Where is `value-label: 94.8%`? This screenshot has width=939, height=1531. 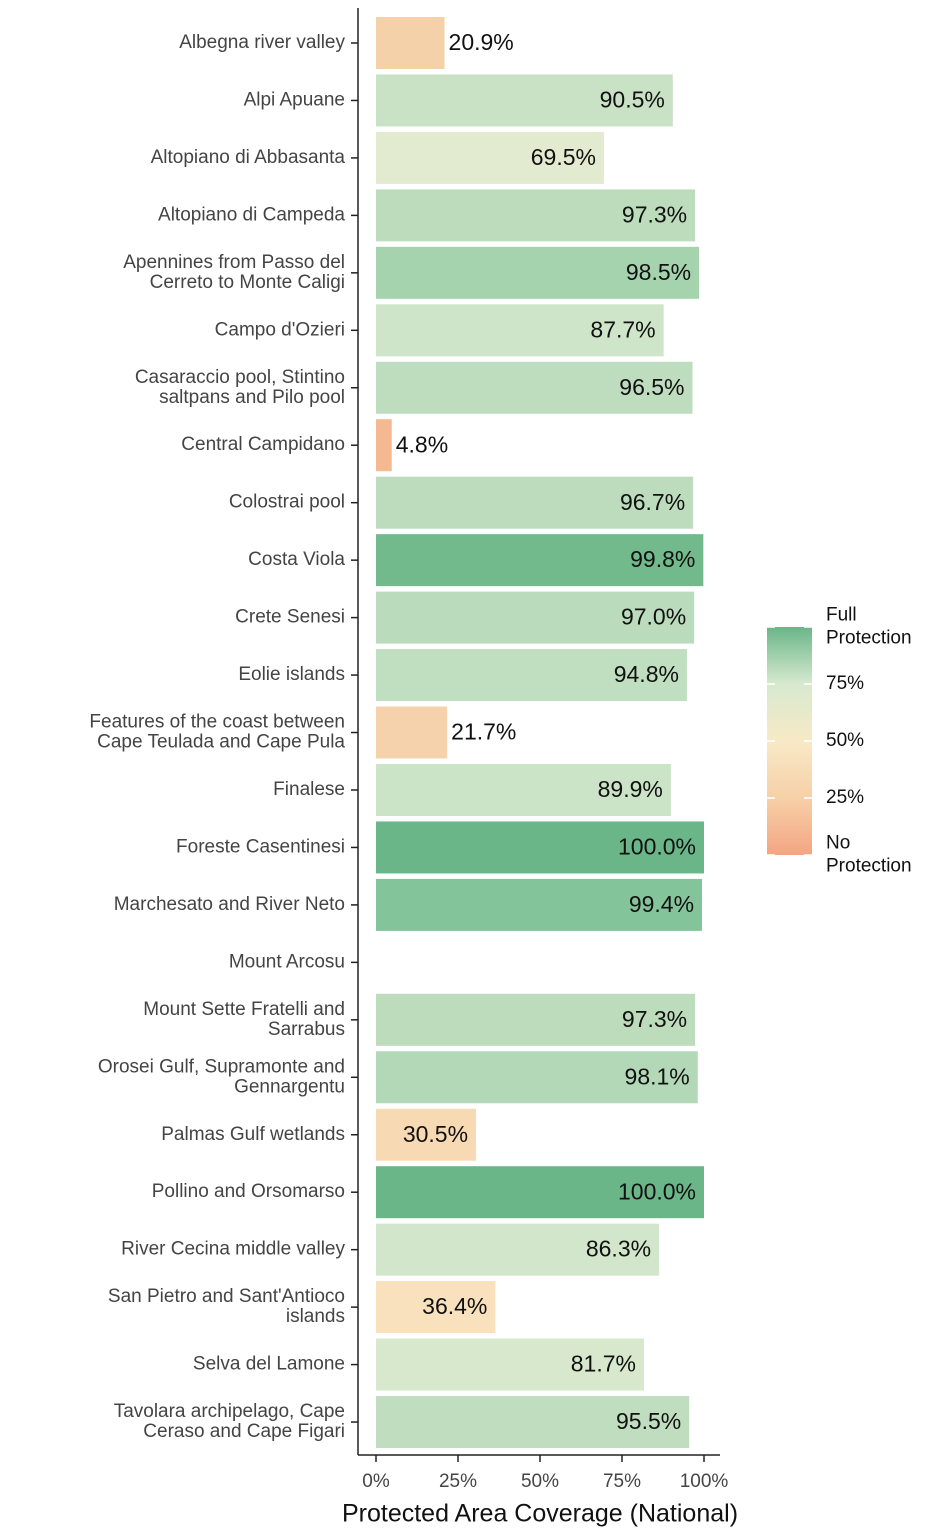 value-label: 94.8% is located at coordinates (646, 674).